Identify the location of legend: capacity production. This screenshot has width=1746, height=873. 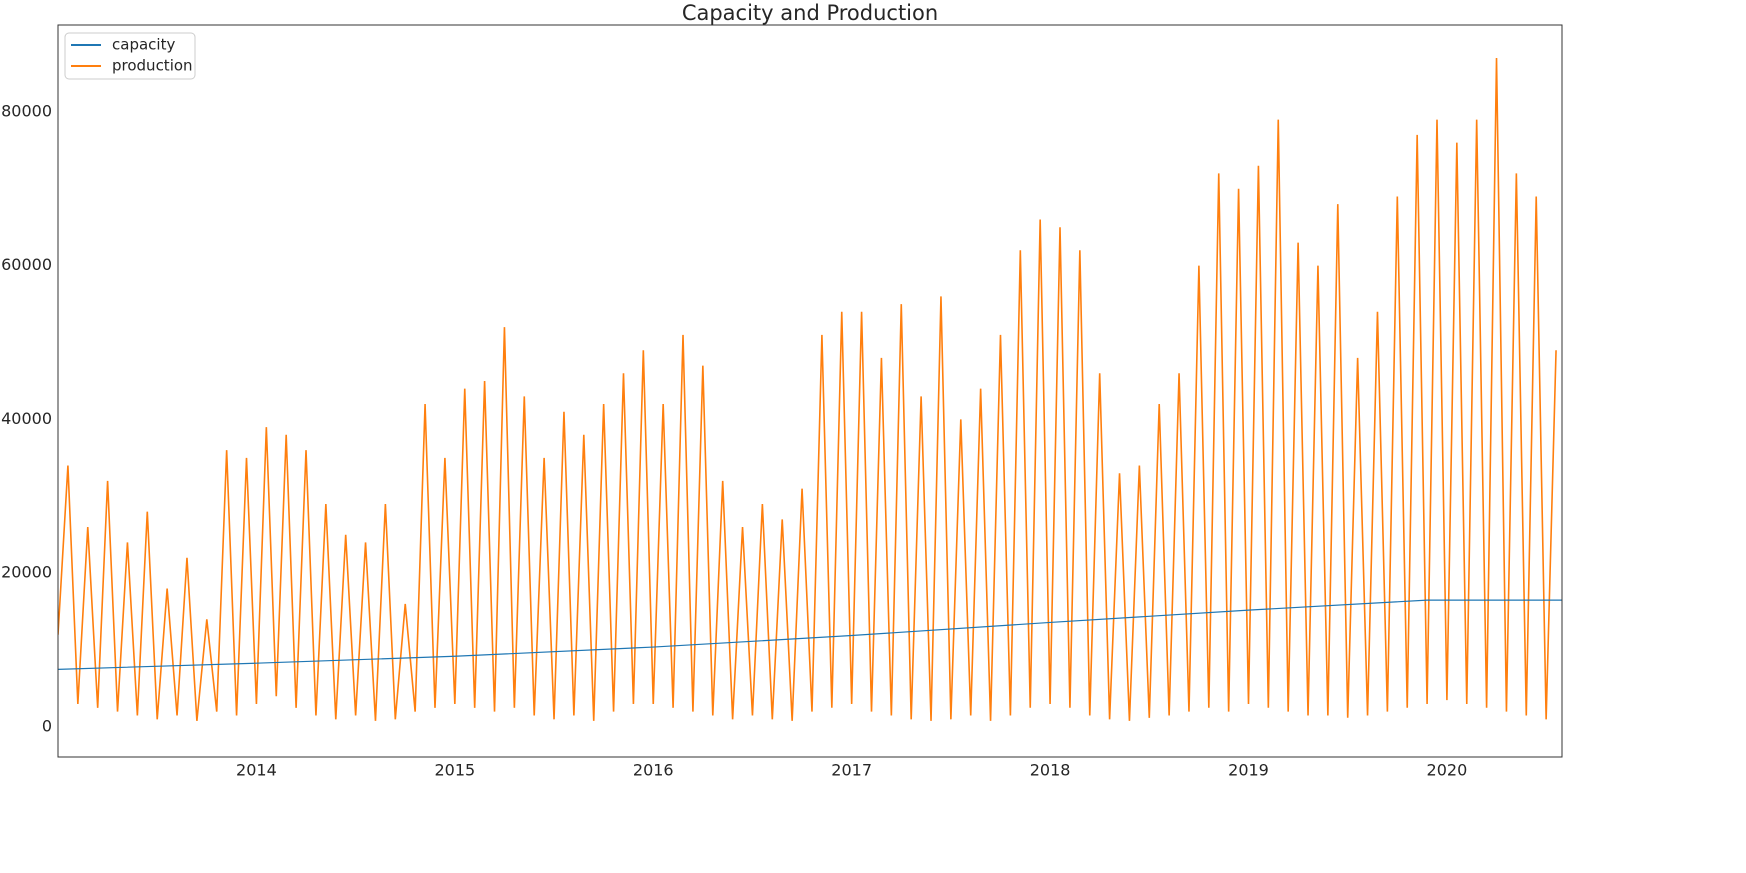
(130, 56).